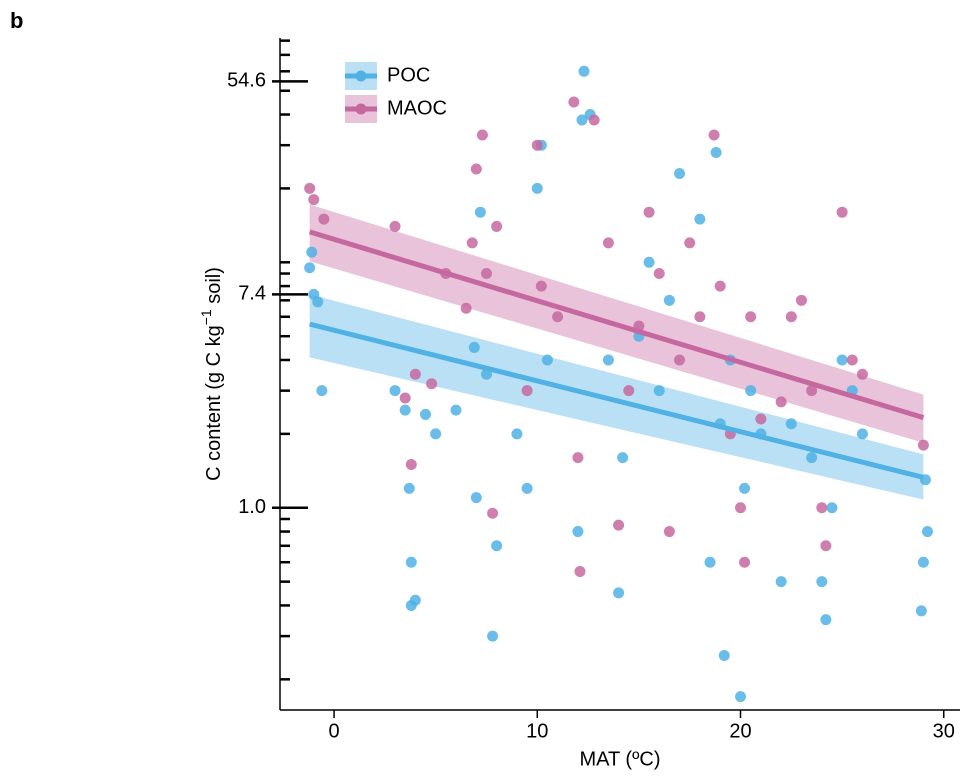  Describe the element at coordinates (740, 731) in the screenshot. I see `x-tick-label: 20` at that location.